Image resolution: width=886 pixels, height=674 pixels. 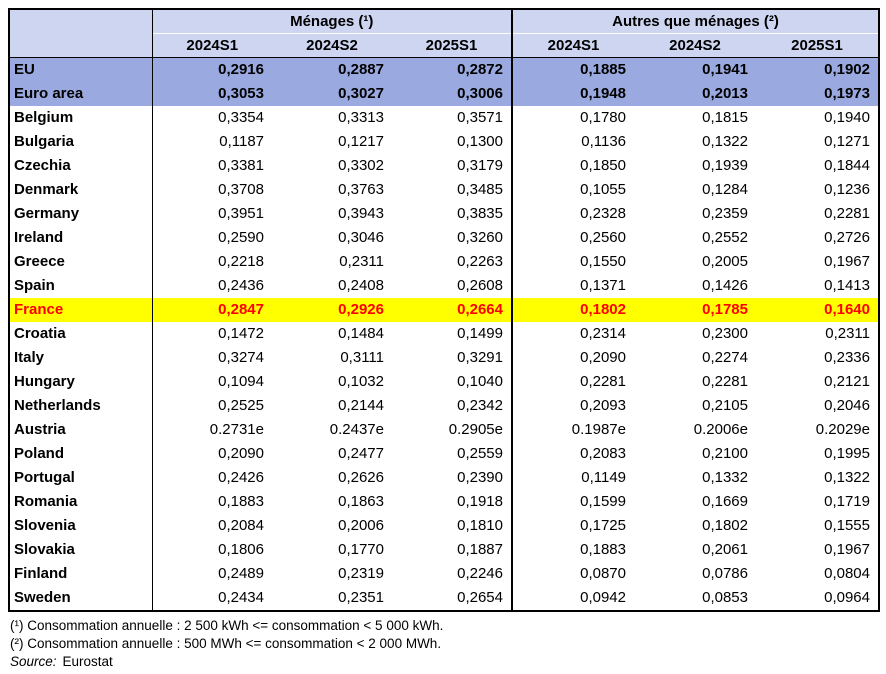 I want to click on group-header-row: Ménages (¹) Autres que ménages (²), so click(x=444, y=33).